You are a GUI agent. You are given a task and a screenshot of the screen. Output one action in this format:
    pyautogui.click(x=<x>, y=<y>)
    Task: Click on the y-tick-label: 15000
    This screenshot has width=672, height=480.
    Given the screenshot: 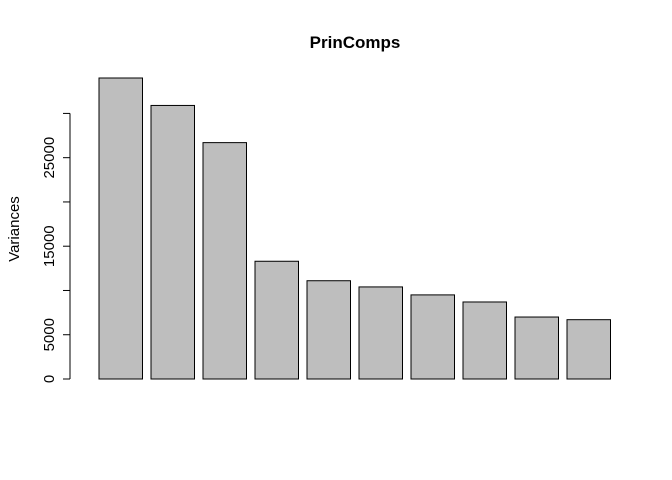 What is the action you would take?
    pyautogui.click(x=49, y=246)
    